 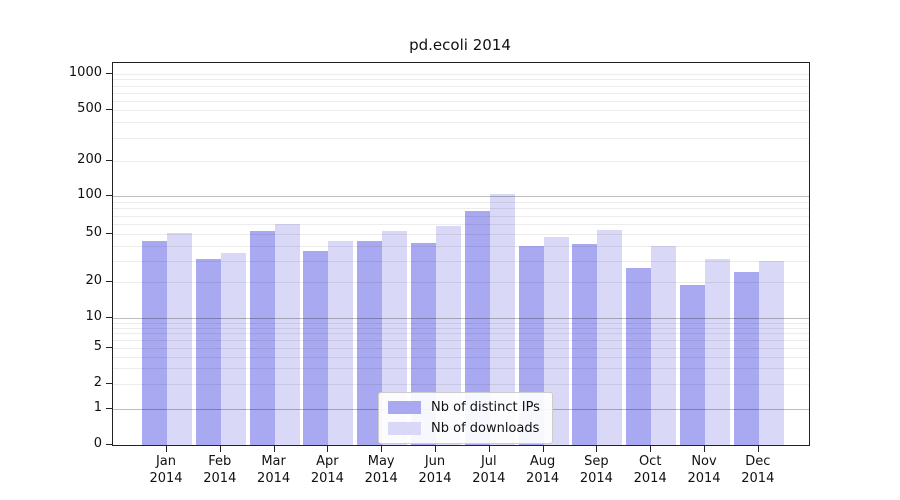 I want to click on x-tick-label-oct: Oct 2014, so click(x=650, y=470).